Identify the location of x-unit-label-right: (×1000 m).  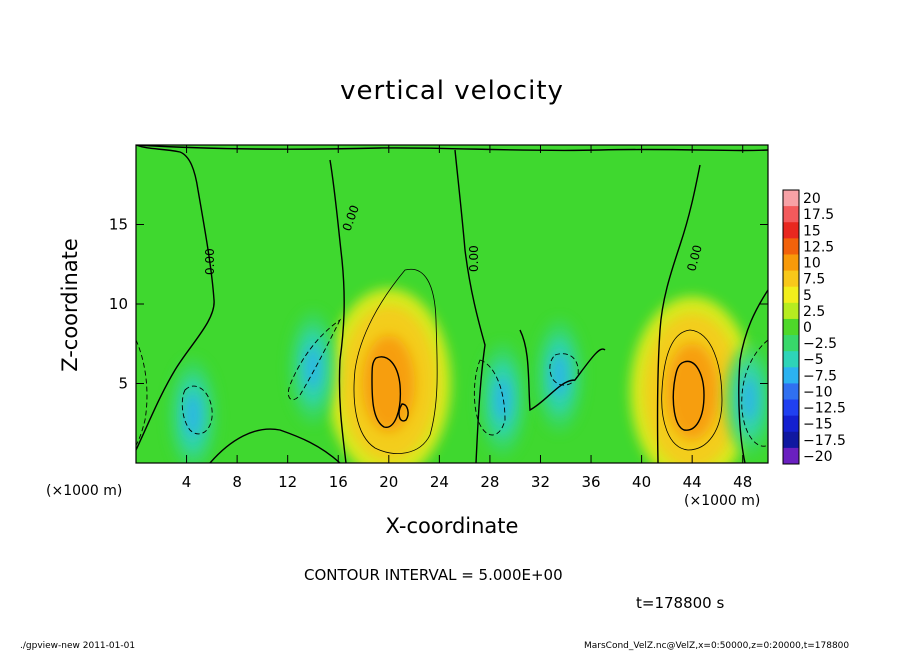
(722, 501).